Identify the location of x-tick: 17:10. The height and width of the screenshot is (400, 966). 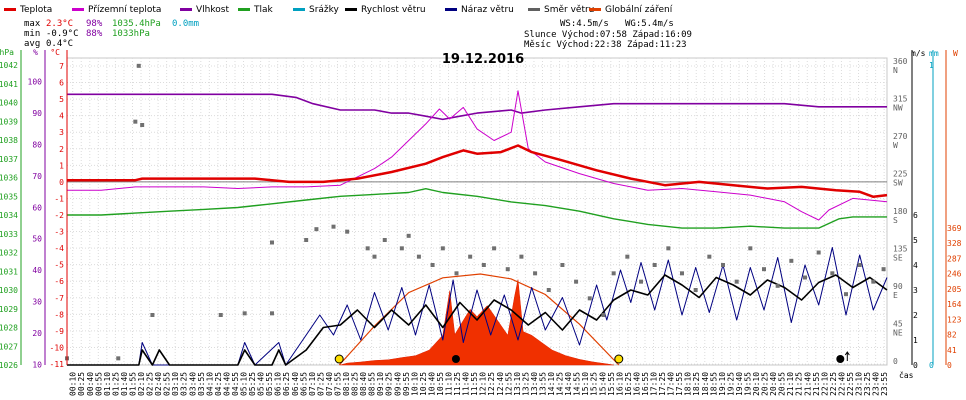
(654, 384).